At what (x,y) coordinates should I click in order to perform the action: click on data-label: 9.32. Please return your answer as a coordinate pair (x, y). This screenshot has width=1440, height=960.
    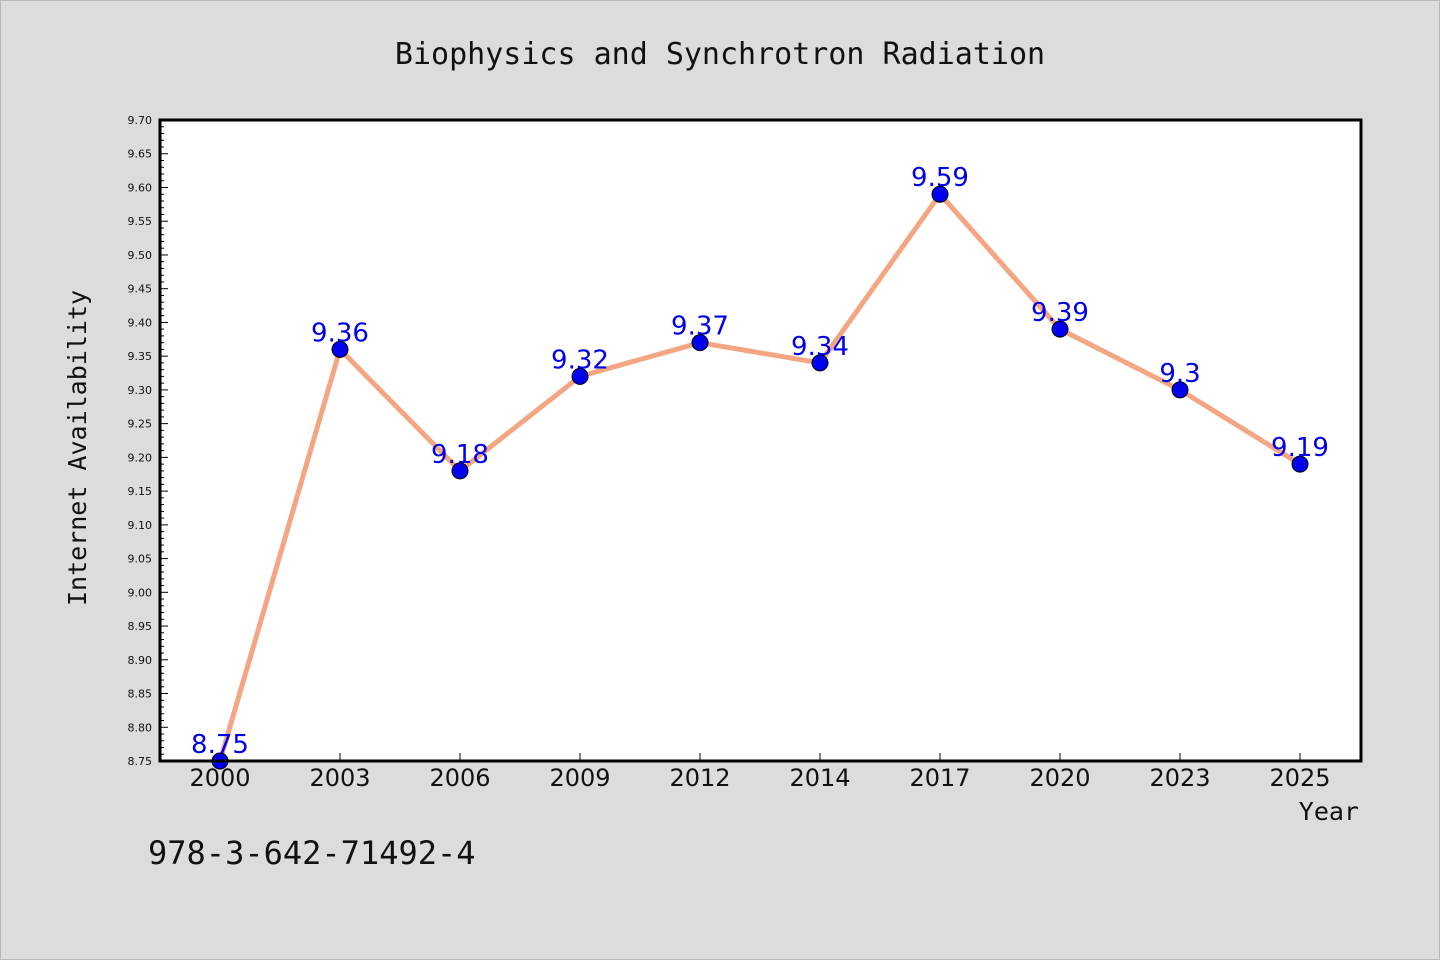
    Looking at the image, I should click on (580, 360).